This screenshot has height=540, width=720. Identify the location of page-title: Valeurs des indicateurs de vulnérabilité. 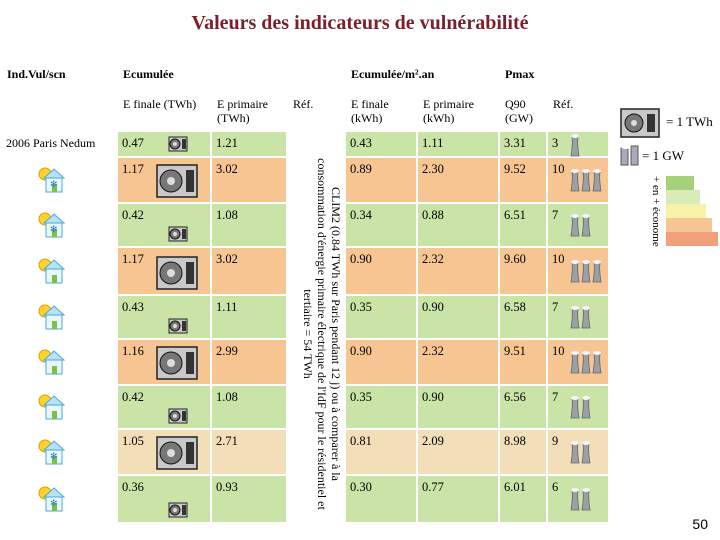
(360, 23).